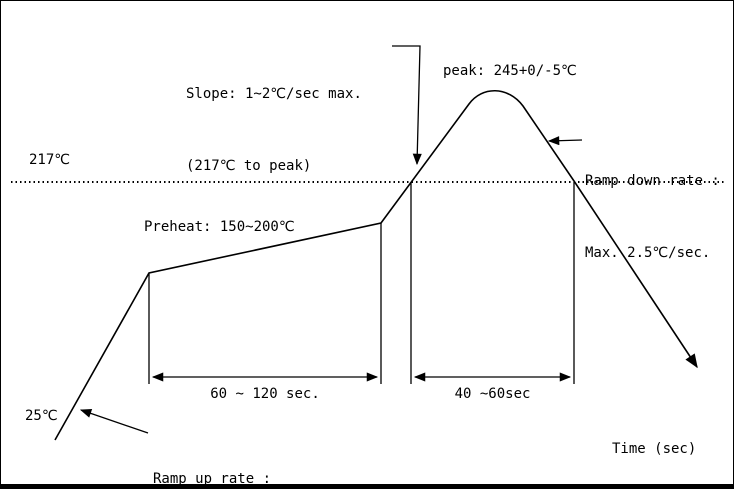 This screenshot has height=489, width=734. What do you see at coordinates (652, 181) in the screenshot?
I see `ramp-down-annotation-line1: Ramp down rate :` at bounding box center [652, 181].